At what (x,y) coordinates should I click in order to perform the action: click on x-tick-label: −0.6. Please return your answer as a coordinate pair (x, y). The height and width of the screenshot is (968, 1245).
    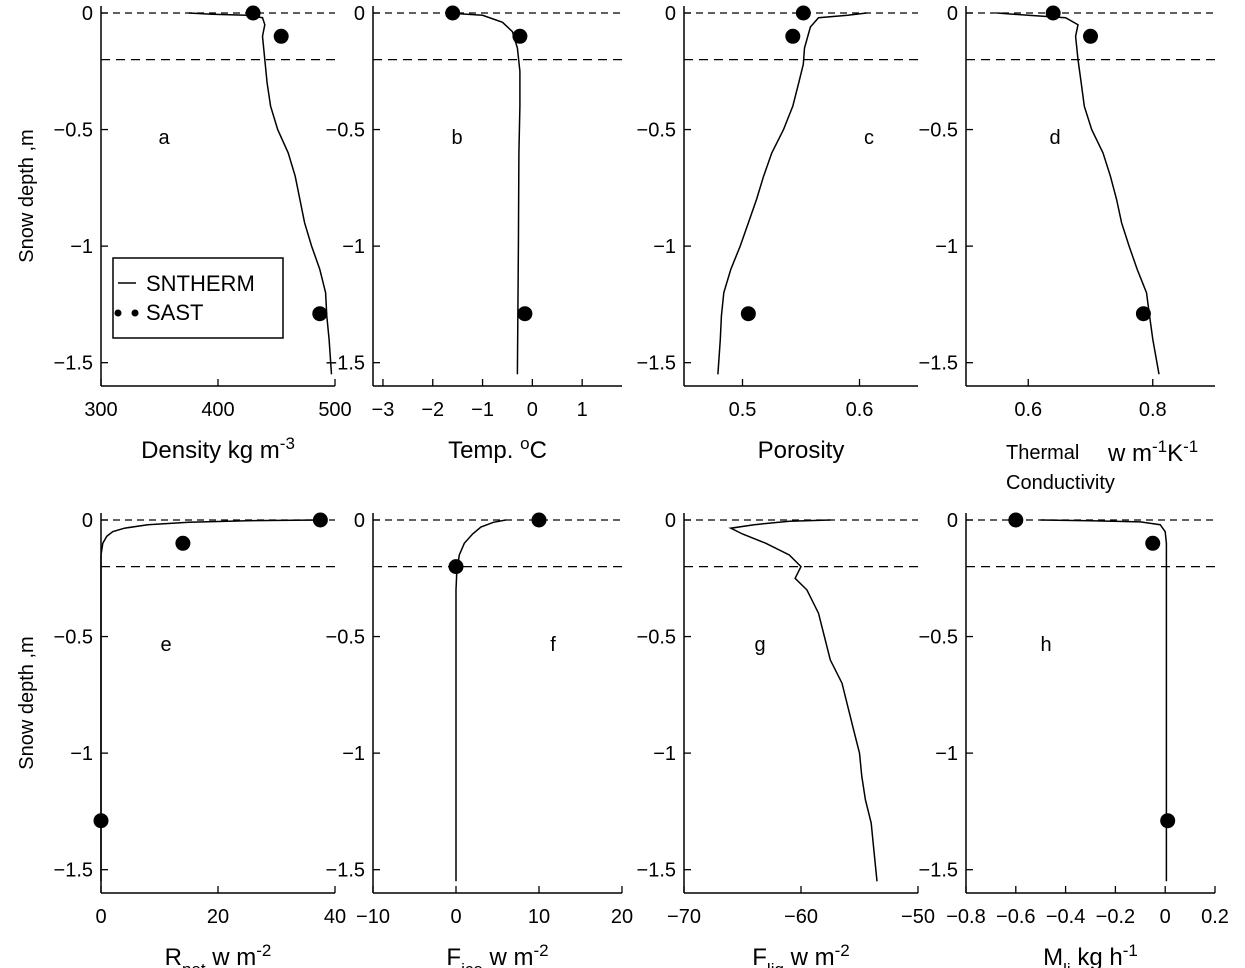
    Looking at the image, I should click on (1015, 917).